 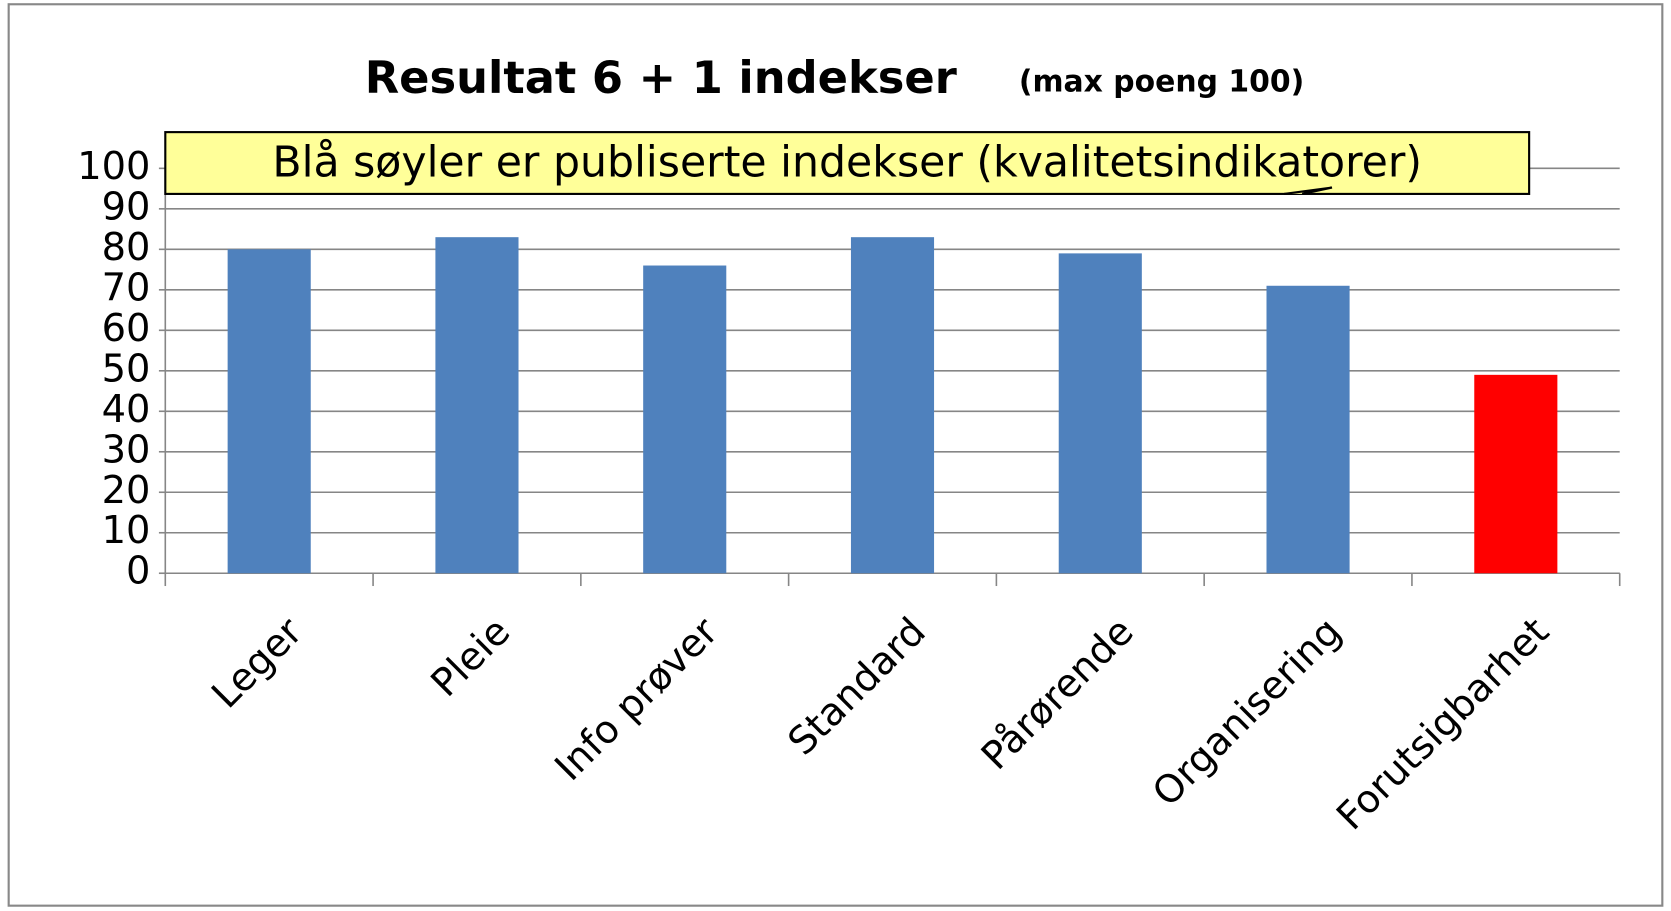 What do you see at coordinates (126, 409) in the screenshot?
I see `y-tick-label: 40` at bounding box center [126, 409].